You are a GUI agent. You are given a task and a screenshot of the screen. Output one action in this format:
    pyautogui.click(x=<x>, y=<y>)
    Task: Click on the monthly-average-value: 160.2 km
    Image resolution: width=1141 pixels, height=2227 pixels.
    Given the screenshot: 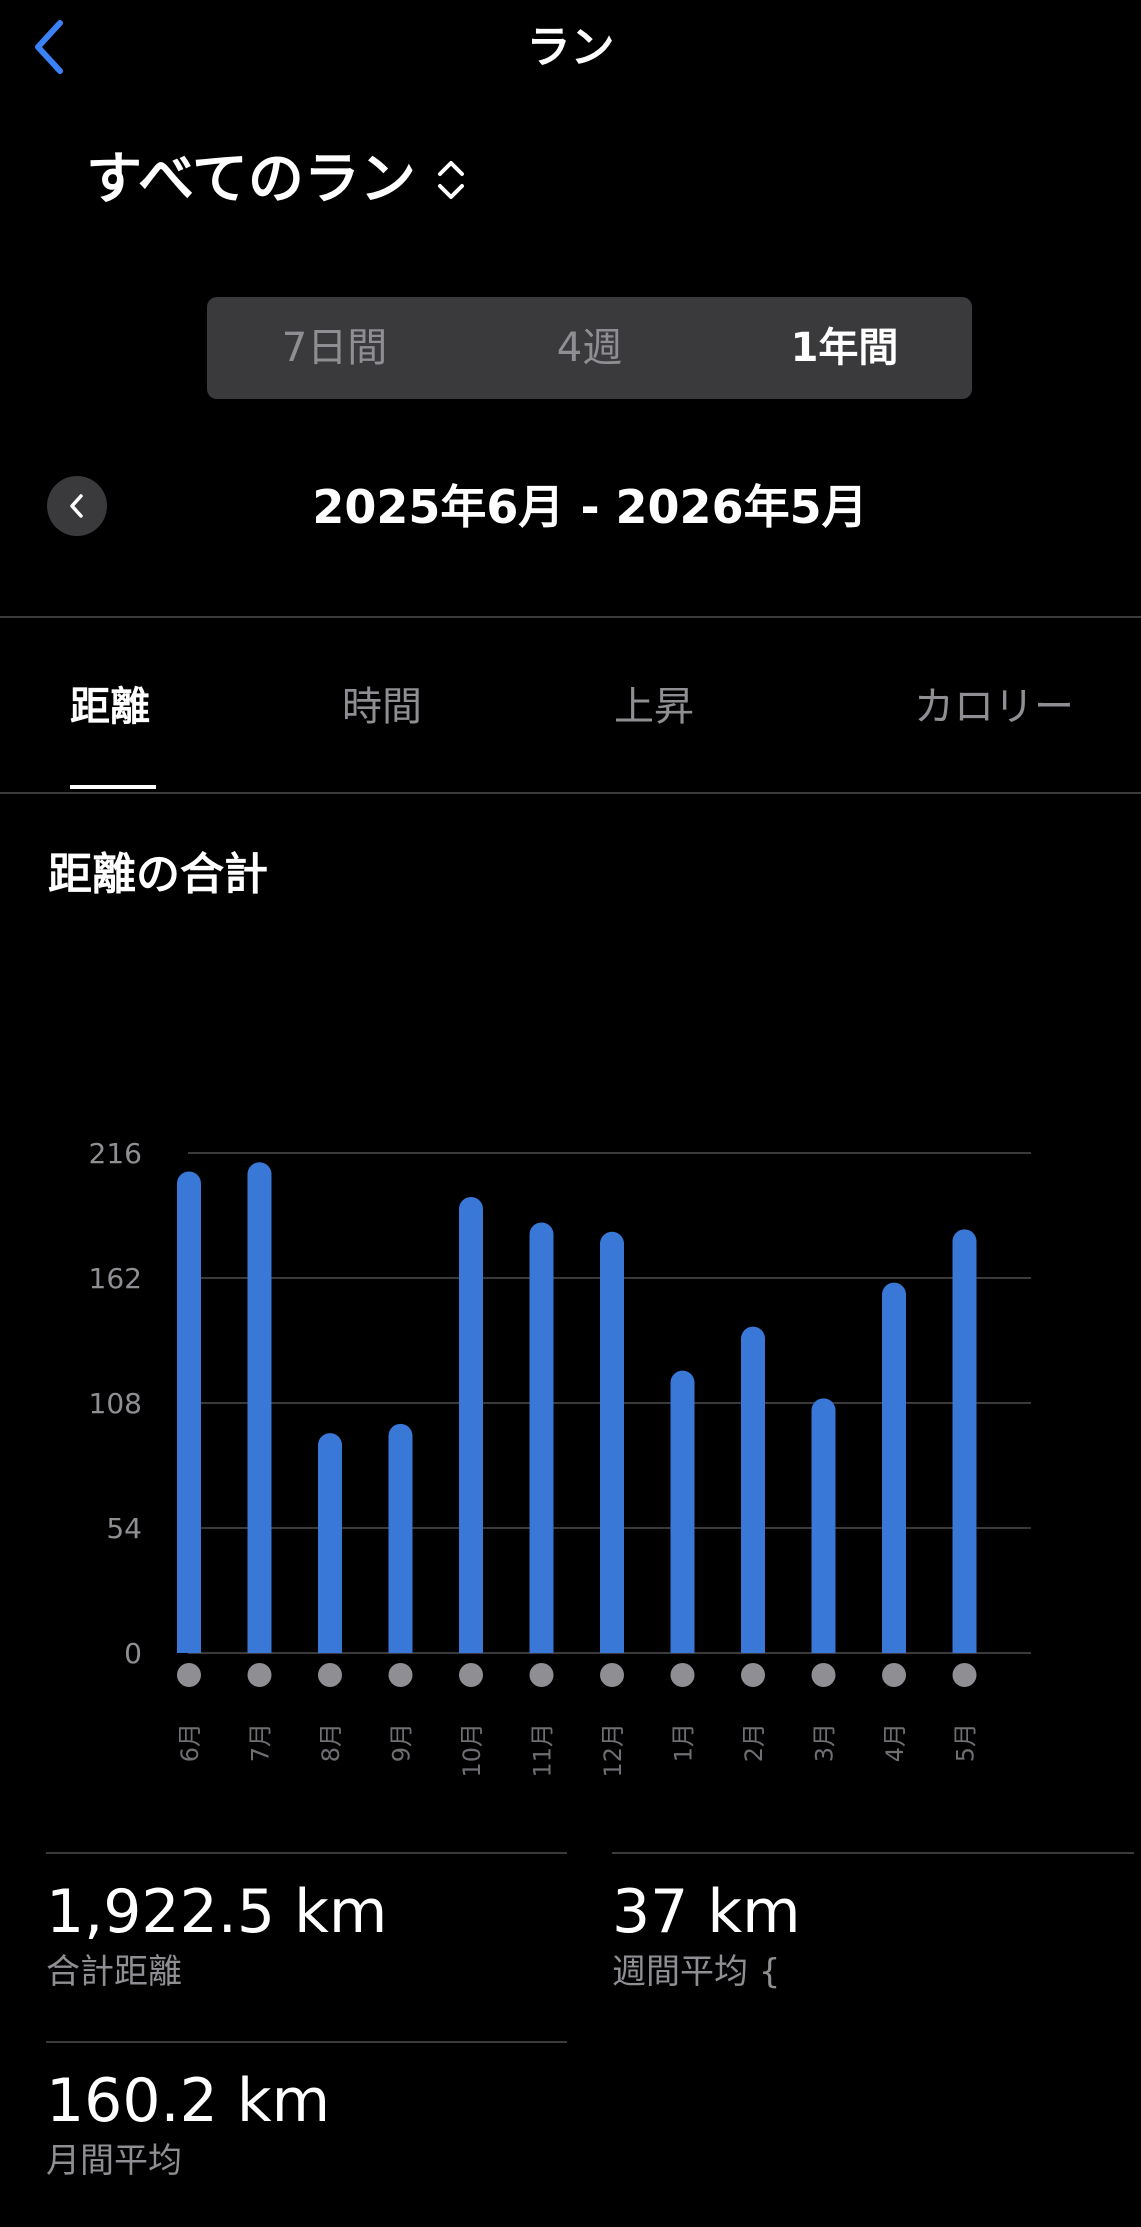 What is the action you would take?
    pyautogui.click(x=188, y=2101)
    